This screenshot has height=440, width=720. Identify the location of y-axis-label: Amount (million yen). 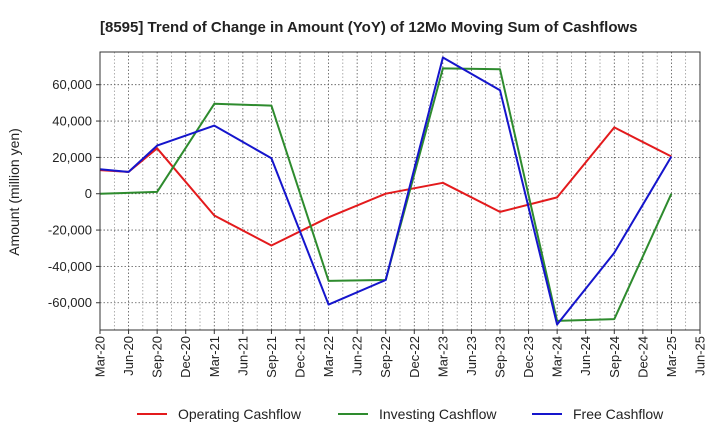
(14, 192).